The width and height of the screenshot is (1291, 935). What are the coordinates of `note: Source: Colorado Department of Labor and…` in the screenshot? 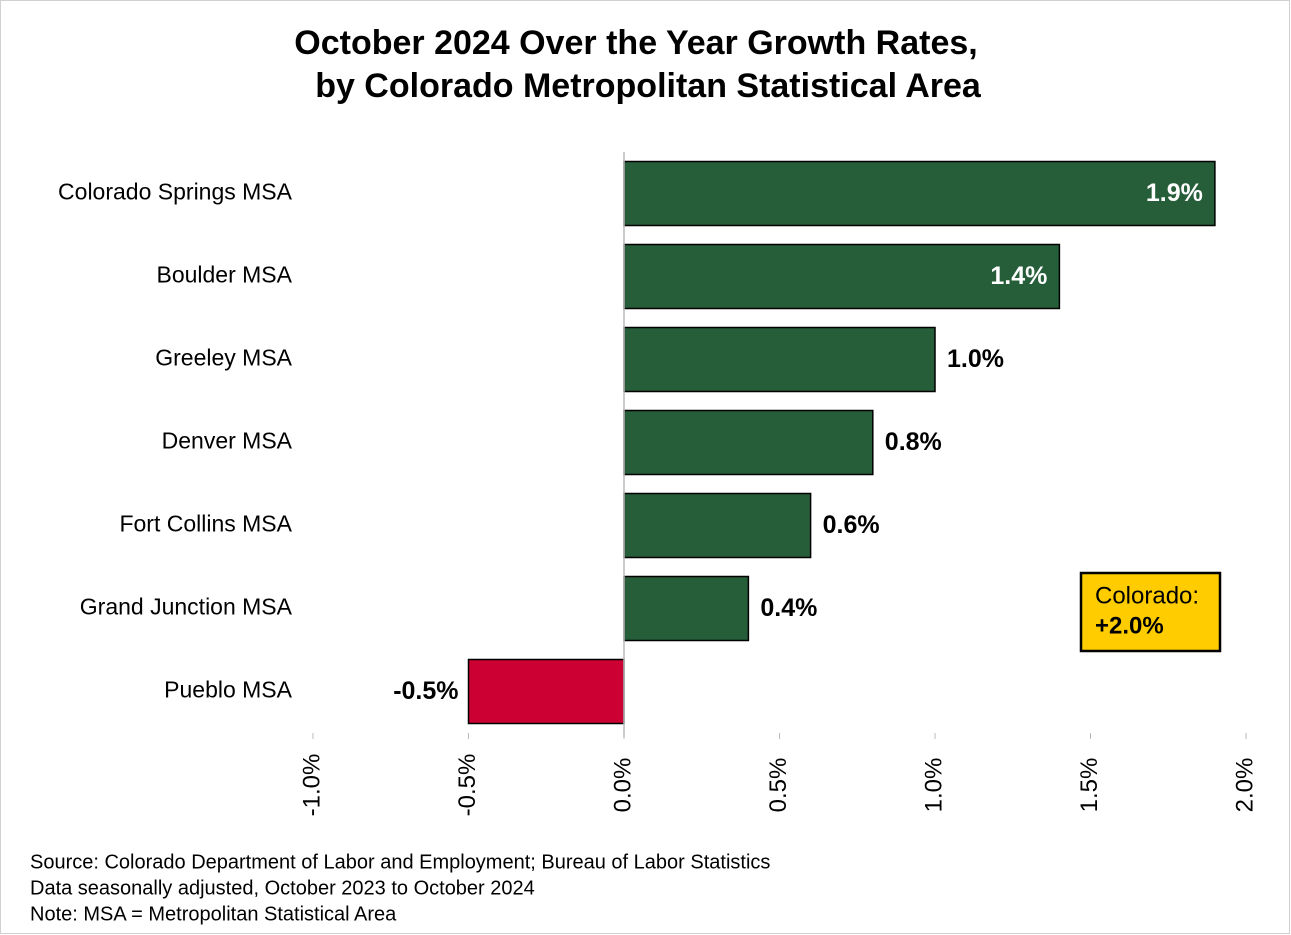 It's located at (400, 862).